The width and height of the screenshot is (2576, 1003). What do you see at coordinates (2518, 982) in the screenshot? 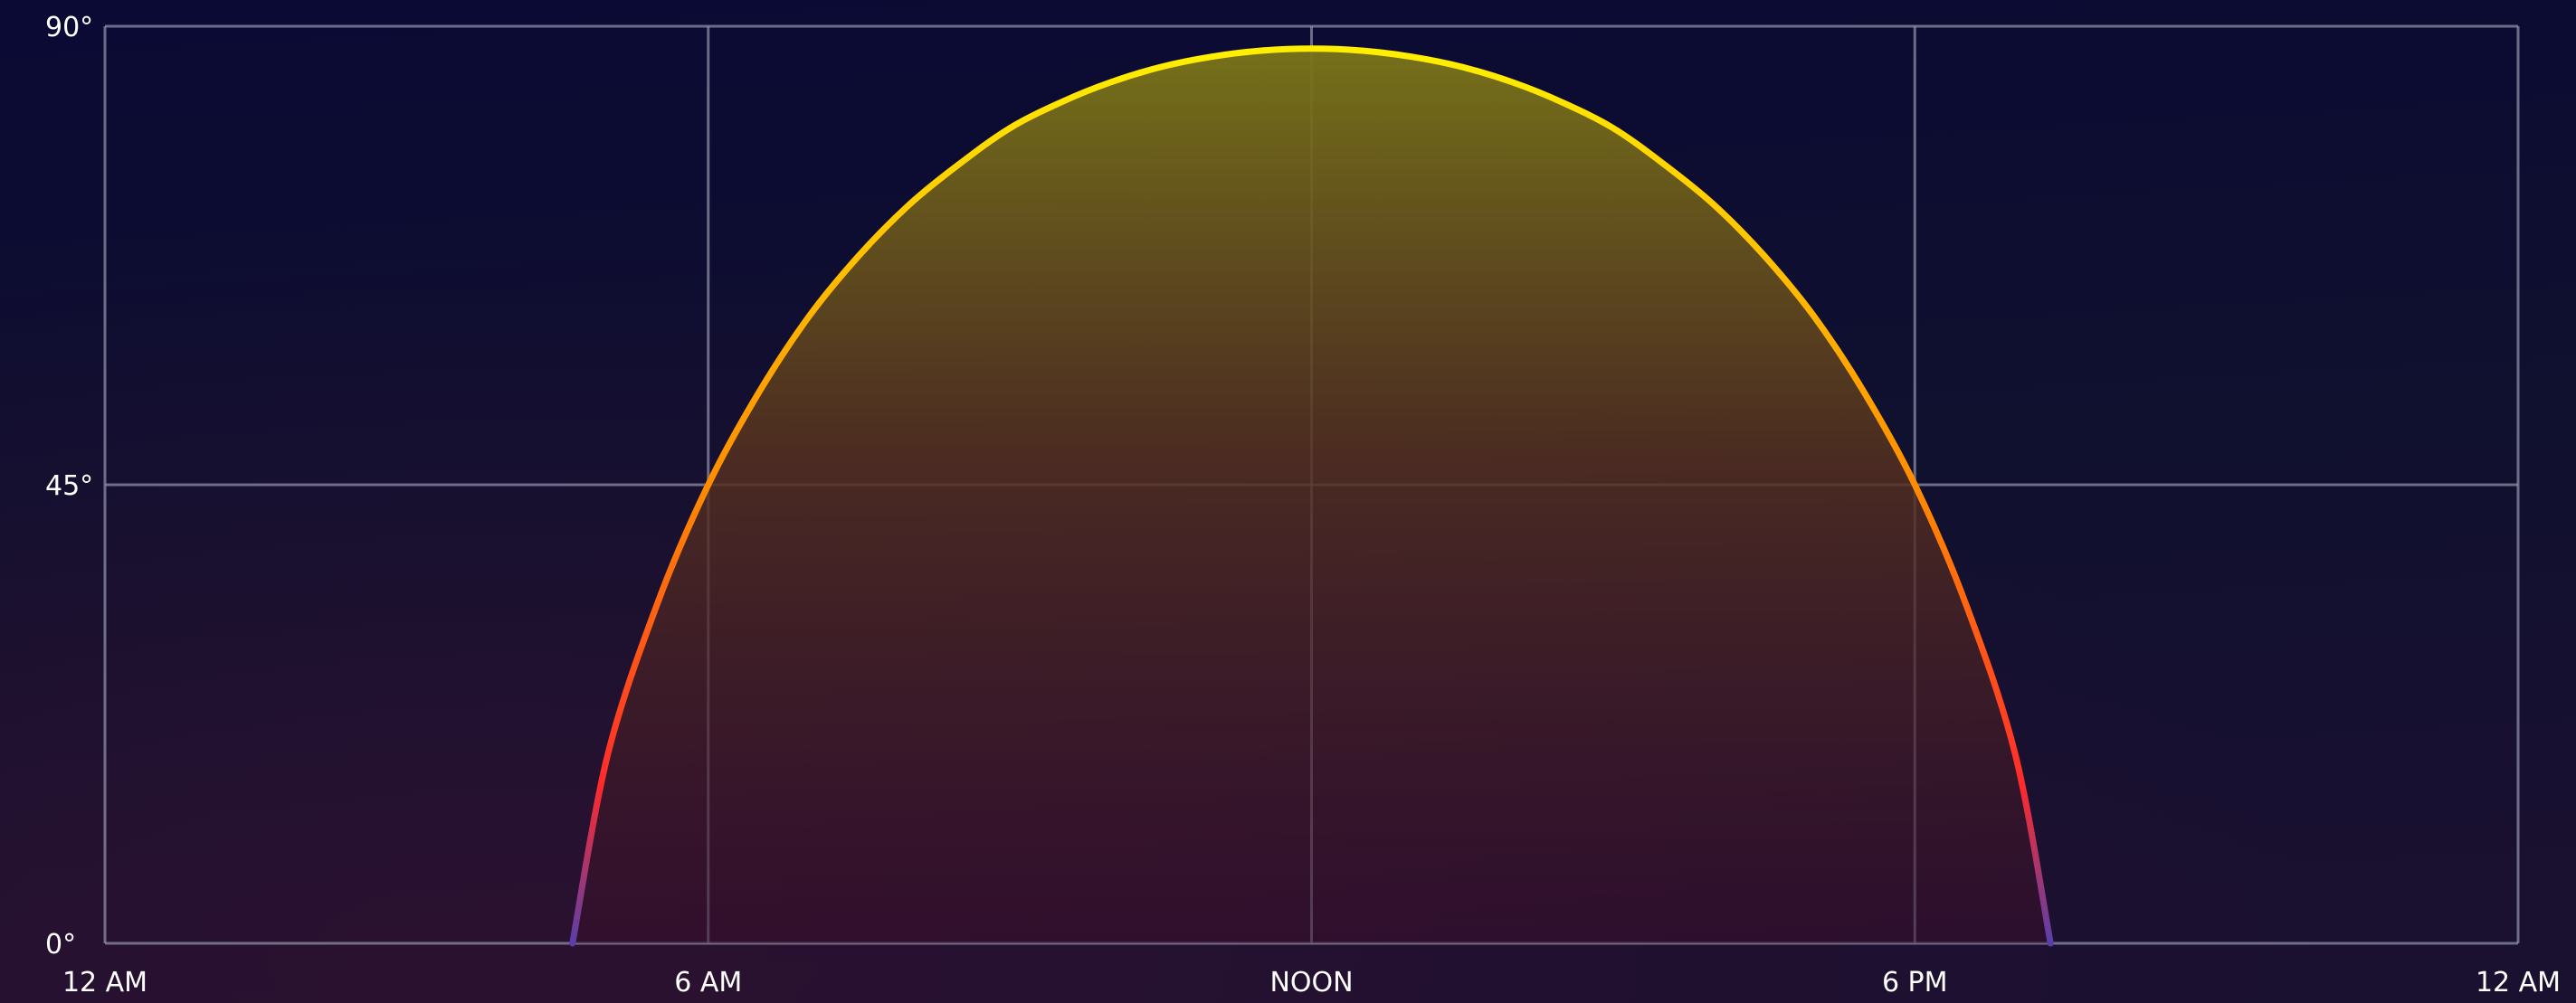
I see `x-tick-label-4: 12 AM` at bounding box center [2518, 982].